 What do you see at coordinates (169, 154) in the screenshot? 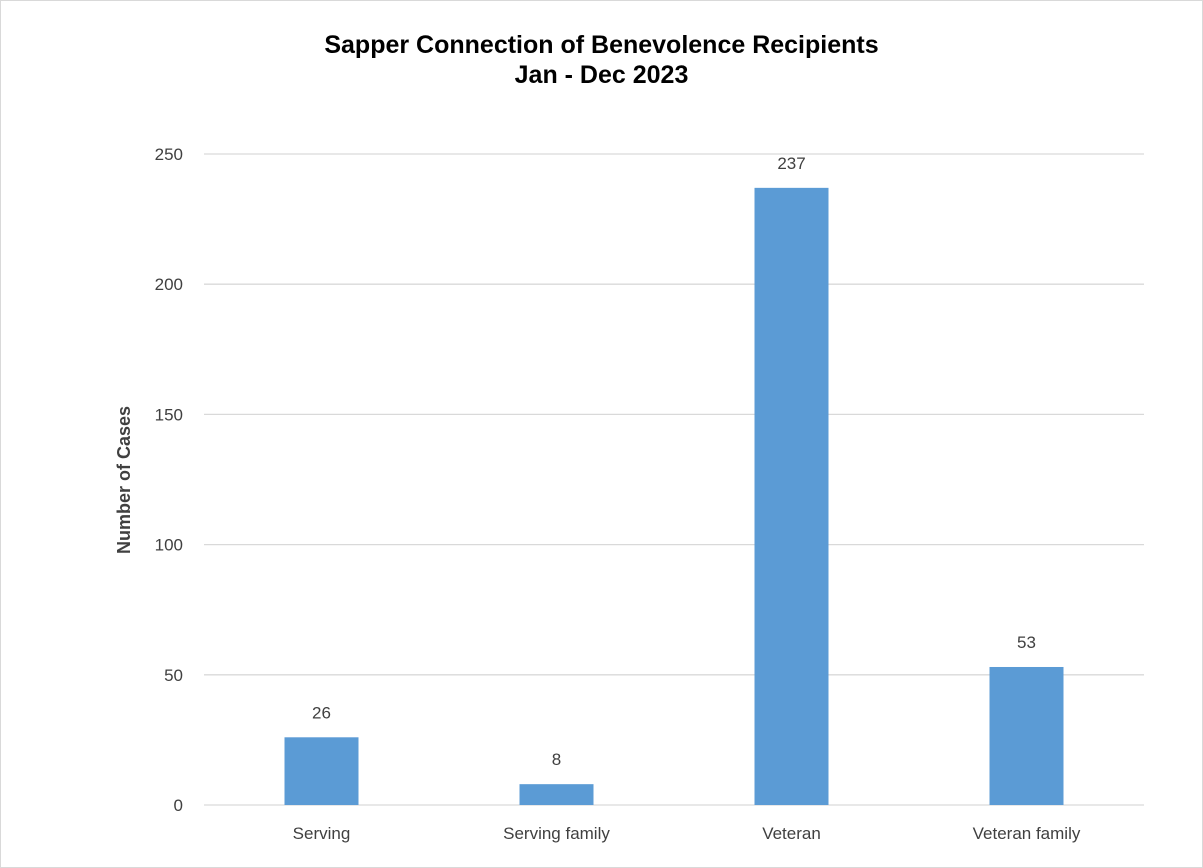
I see `y-tick-label: 250` at bounding box center [169, 154].